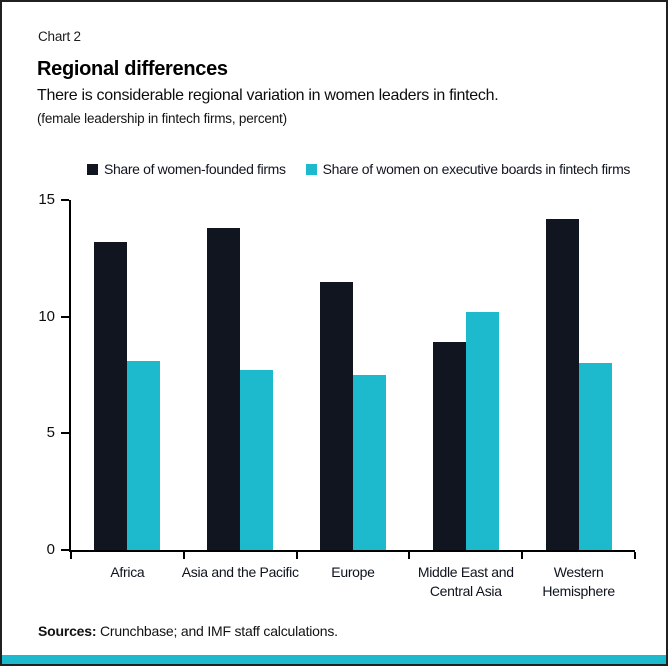 The width and height of the screenshot is (668, 666). I want to click on bottom-accent-bar, so click(334, 659).